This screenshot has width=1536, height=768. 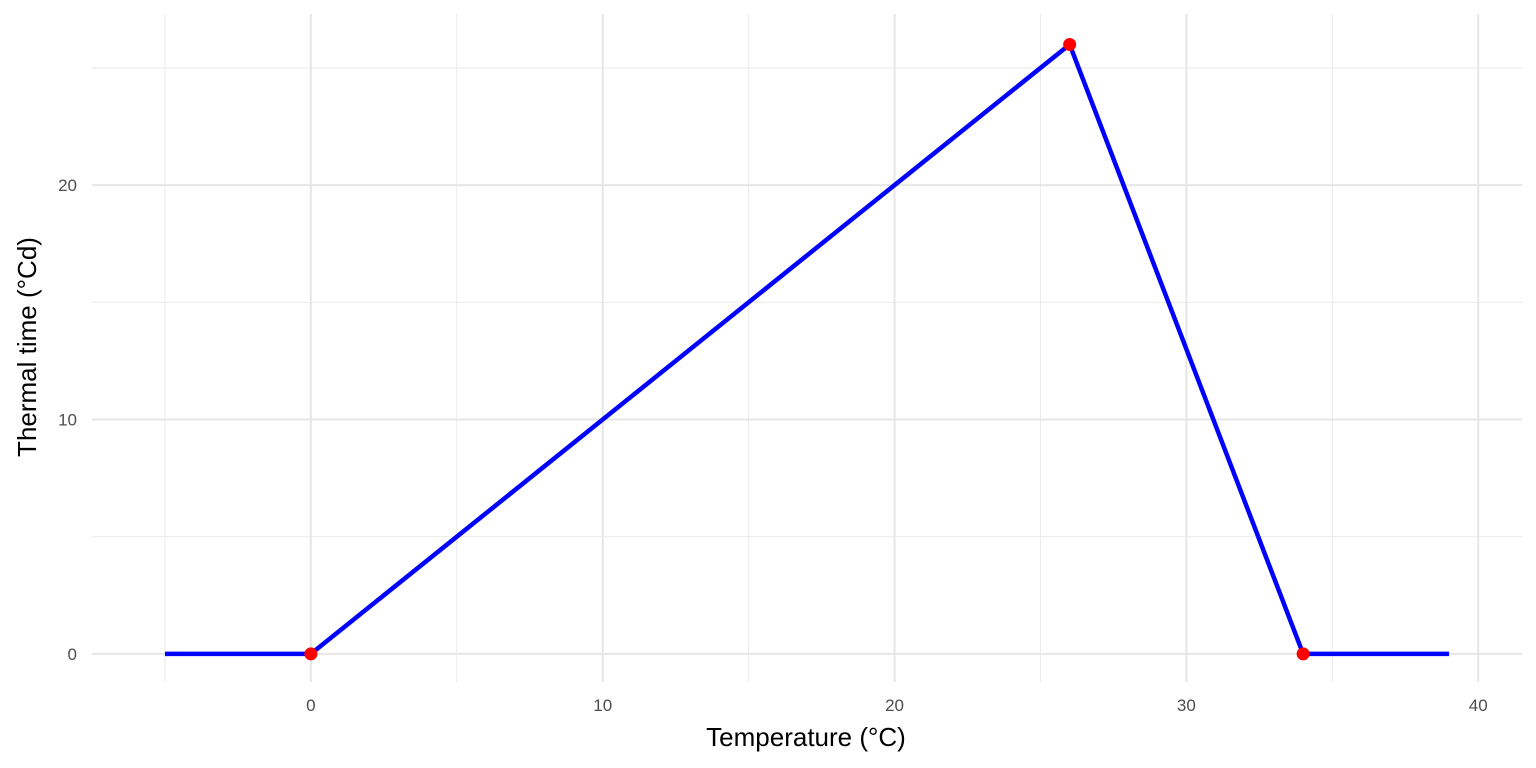 I want to click on x-tick-labels: 0 10 20 30 40, so click(x=897, y=705).